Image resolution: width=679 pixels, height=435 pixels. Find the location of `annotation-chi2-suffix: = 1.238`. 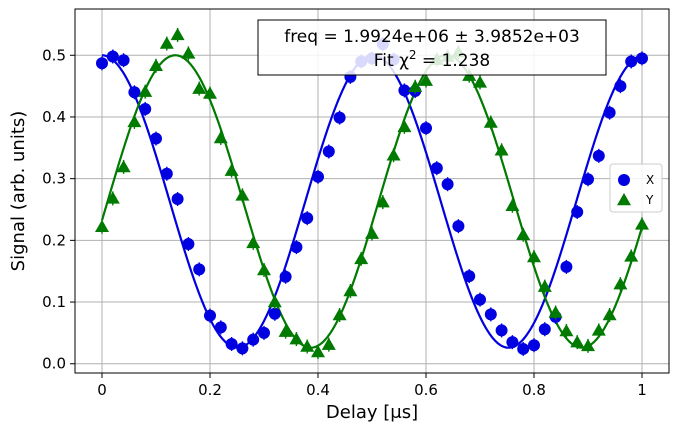

annotation-chi2-suffix: = 1.238 is located at coordinates (454, 61).